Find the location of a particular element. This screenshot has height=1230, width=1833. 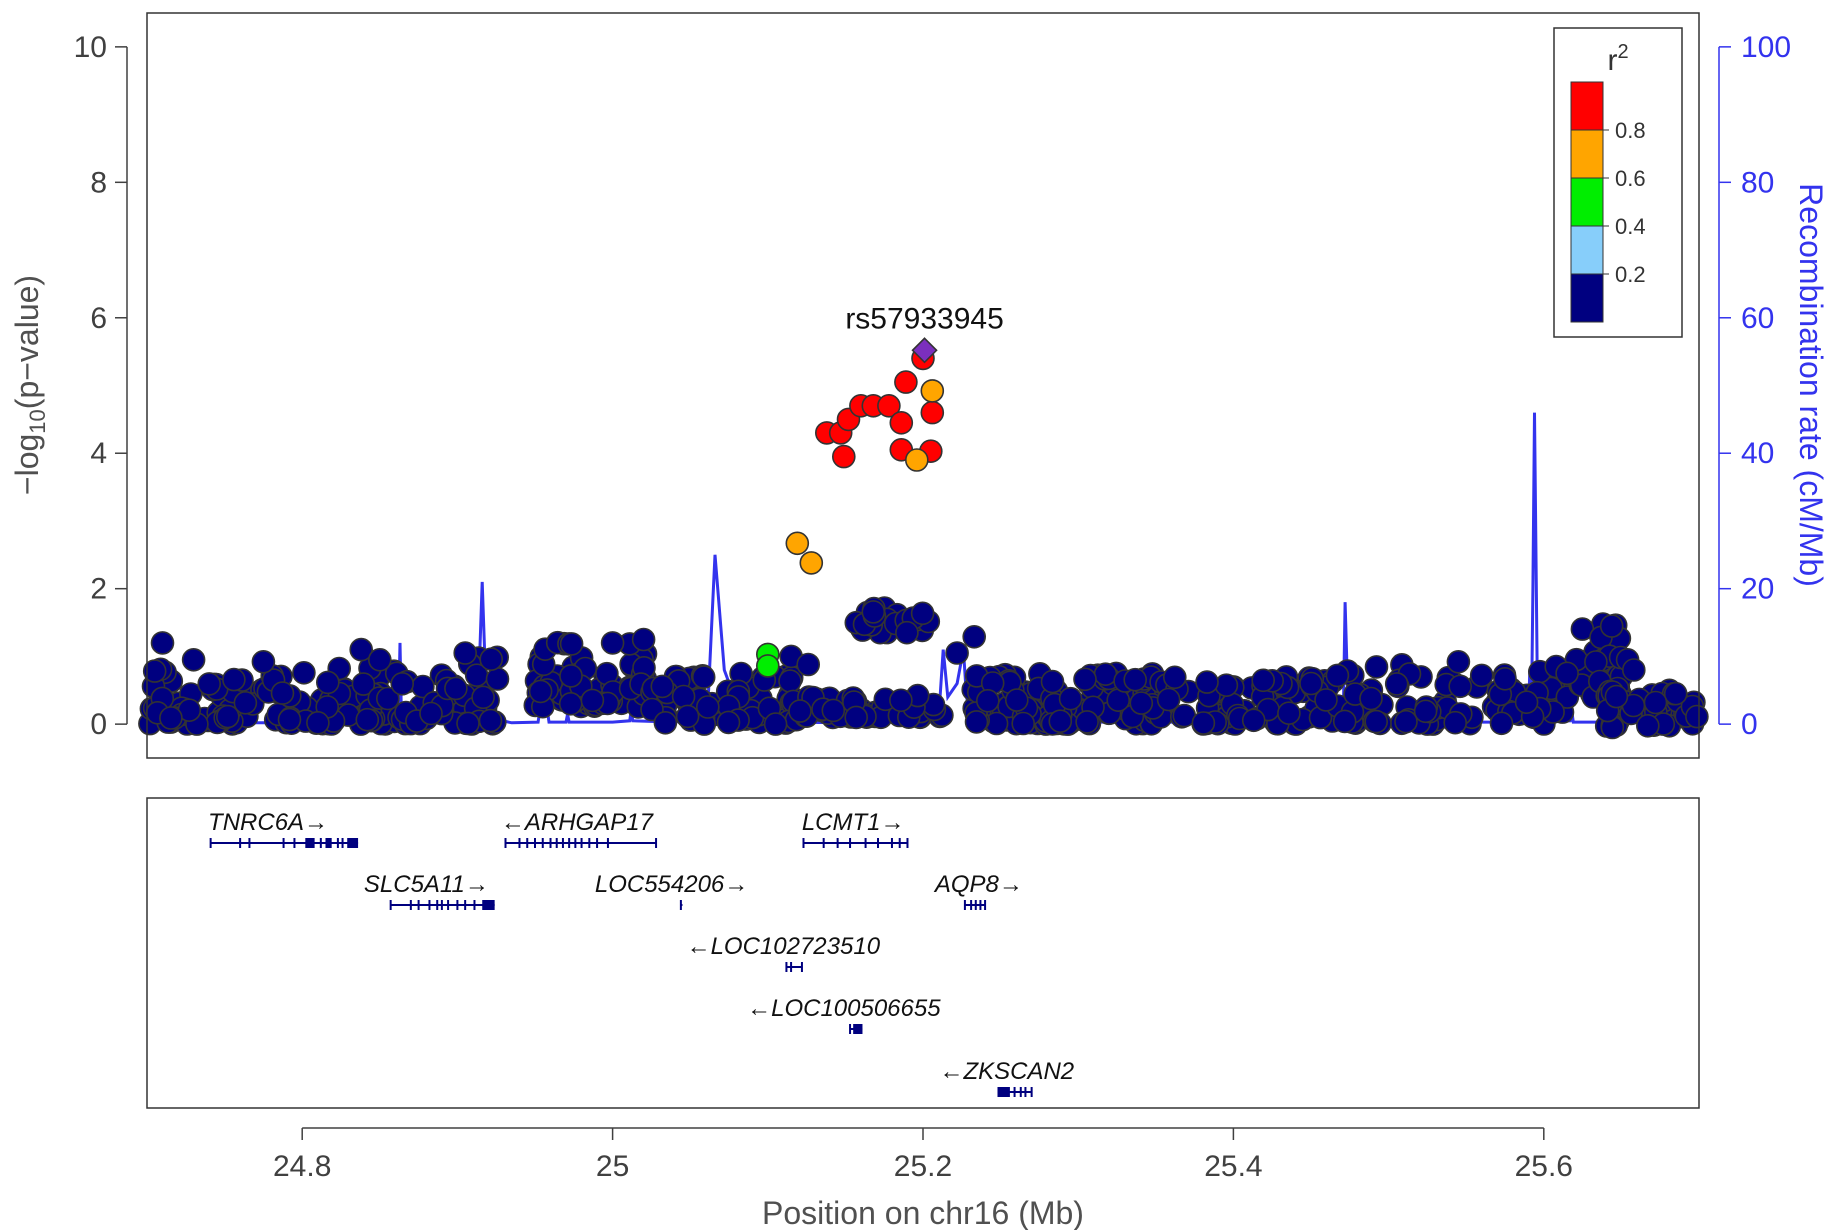

legend-title-superscript: 2 is located at coordinates (1622, 52).